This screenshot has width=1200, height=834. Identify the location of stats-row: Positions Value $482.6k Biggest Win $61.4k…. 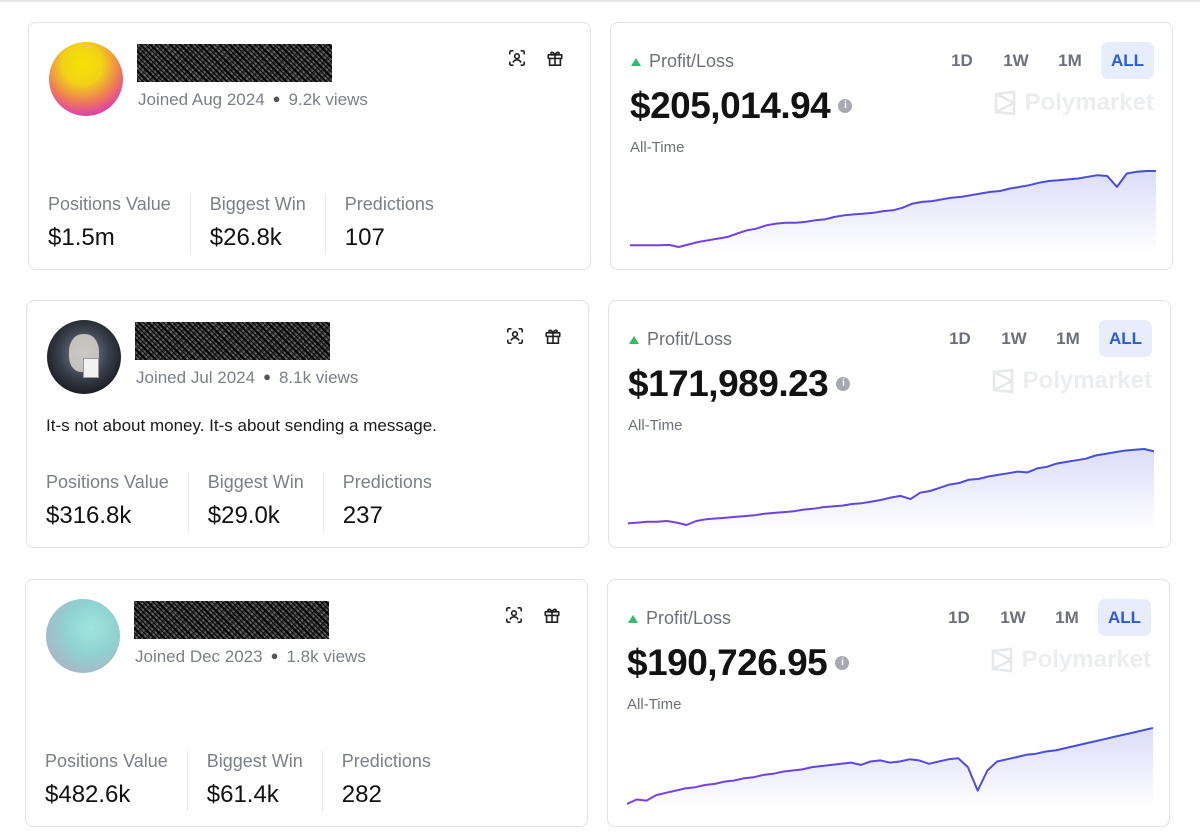
(247, 781).